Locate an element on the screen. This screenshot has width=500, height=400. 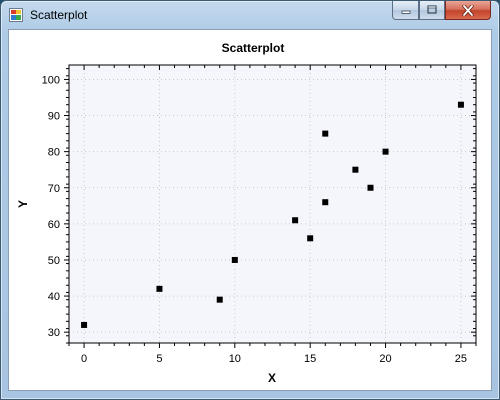
title-bar: Scatterplot is located at coordinates (250, 15).